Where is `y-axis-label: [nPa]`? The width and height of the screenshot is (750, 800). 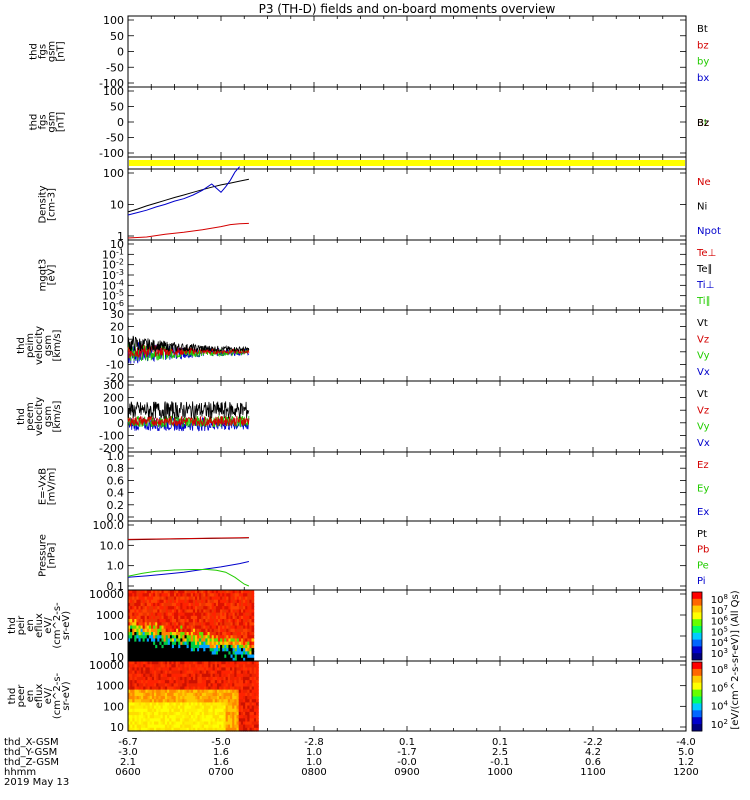 y-axis-label: [nPa] is located at coordinates (52, 555).